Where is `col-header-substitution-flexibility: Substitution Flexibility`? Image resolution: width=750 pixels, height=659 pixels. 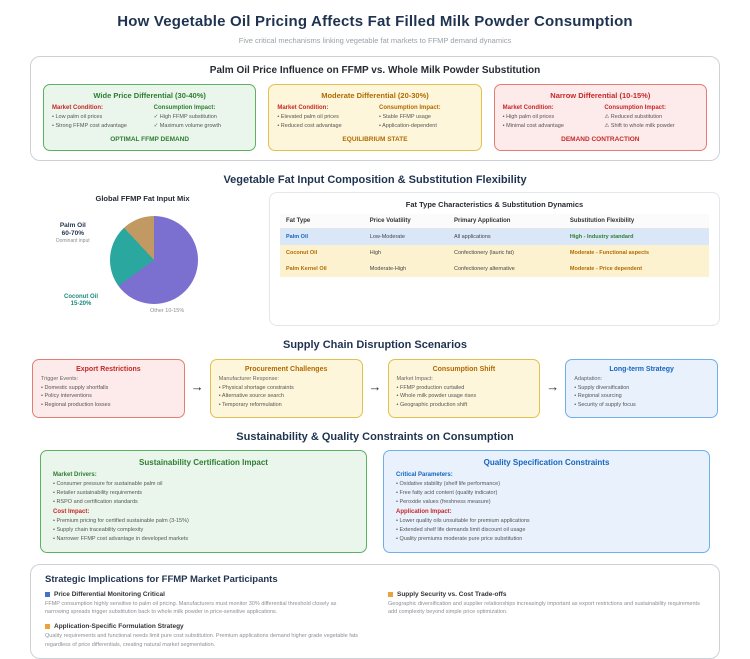
col-header-substitution-flexibility: Substitution Flexibility is located at coordinates (636, 221).